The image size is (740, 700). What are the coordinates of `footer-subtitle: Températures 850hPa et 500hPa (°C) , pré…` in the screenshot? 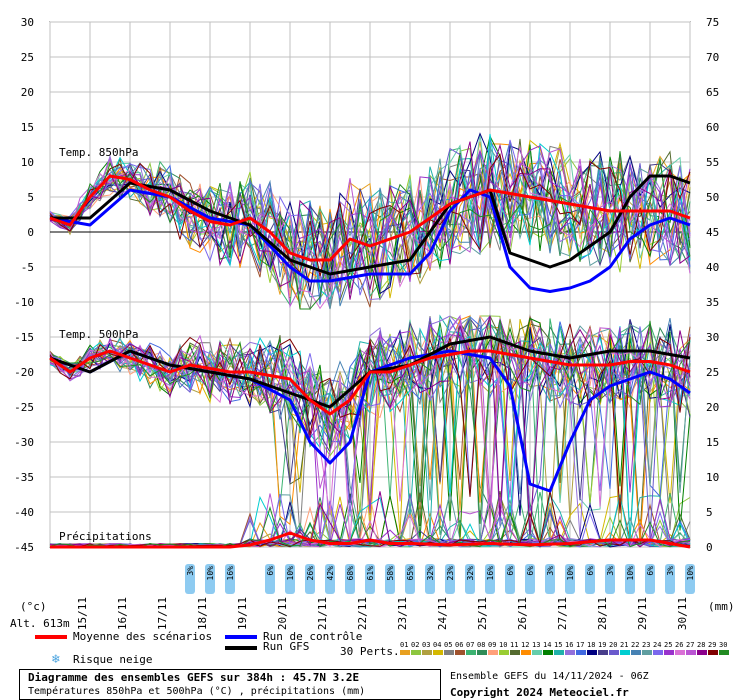 It's located at (197, 691).